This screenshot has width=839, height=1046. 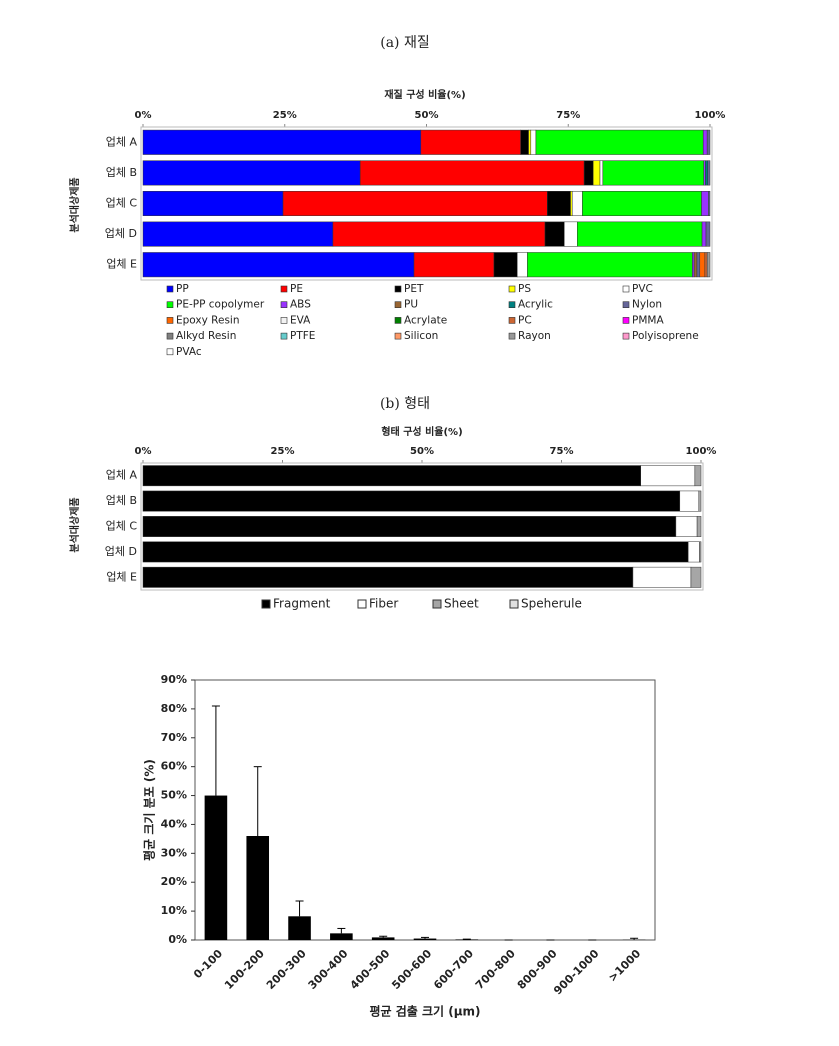 I want to click on y-tick-label: 50%, so click(x=174, y=795).